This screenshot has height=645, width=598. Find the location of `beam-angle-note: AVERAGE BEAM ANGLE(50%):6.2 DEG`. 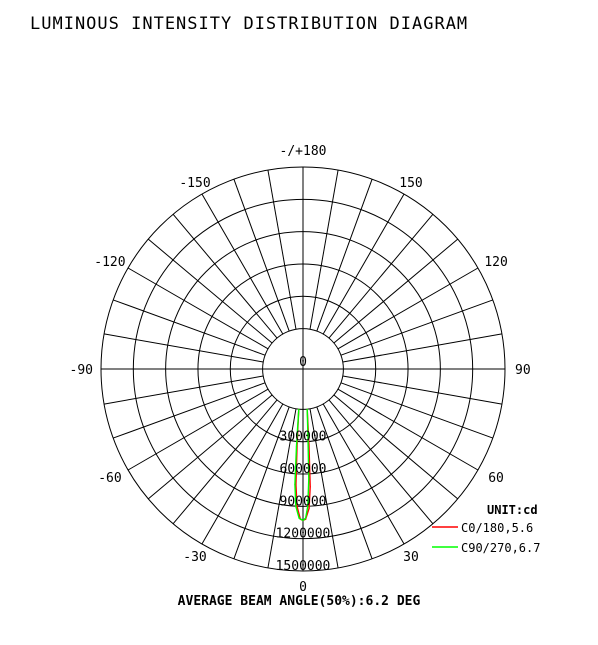

beam-angle-note: AVERAGE BEAM ANGLE(50%):6.2 DEG is located at coordinates (299, 601).